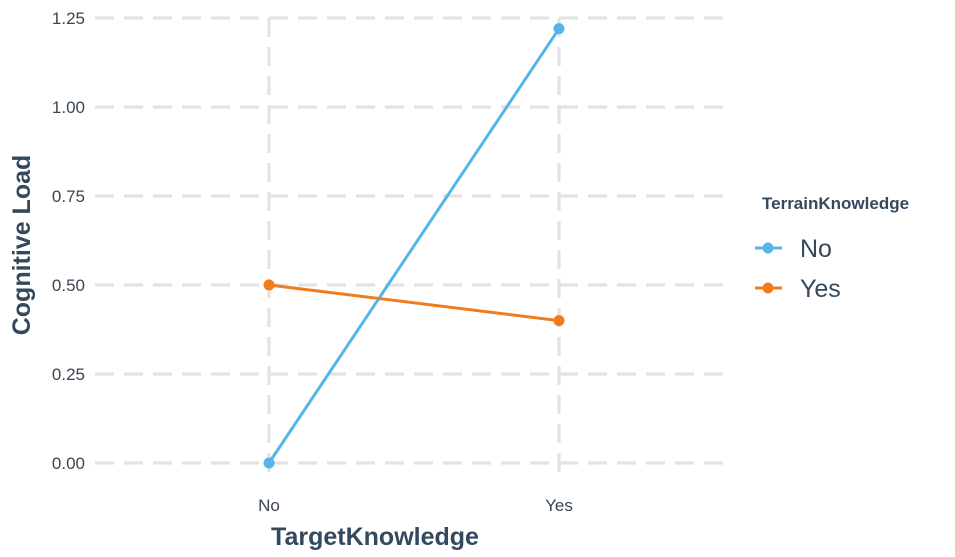 The height and width of the screenshot is (557, 955). I want to click on x-axis-title: TargetKnowledge, so click(375, 537).